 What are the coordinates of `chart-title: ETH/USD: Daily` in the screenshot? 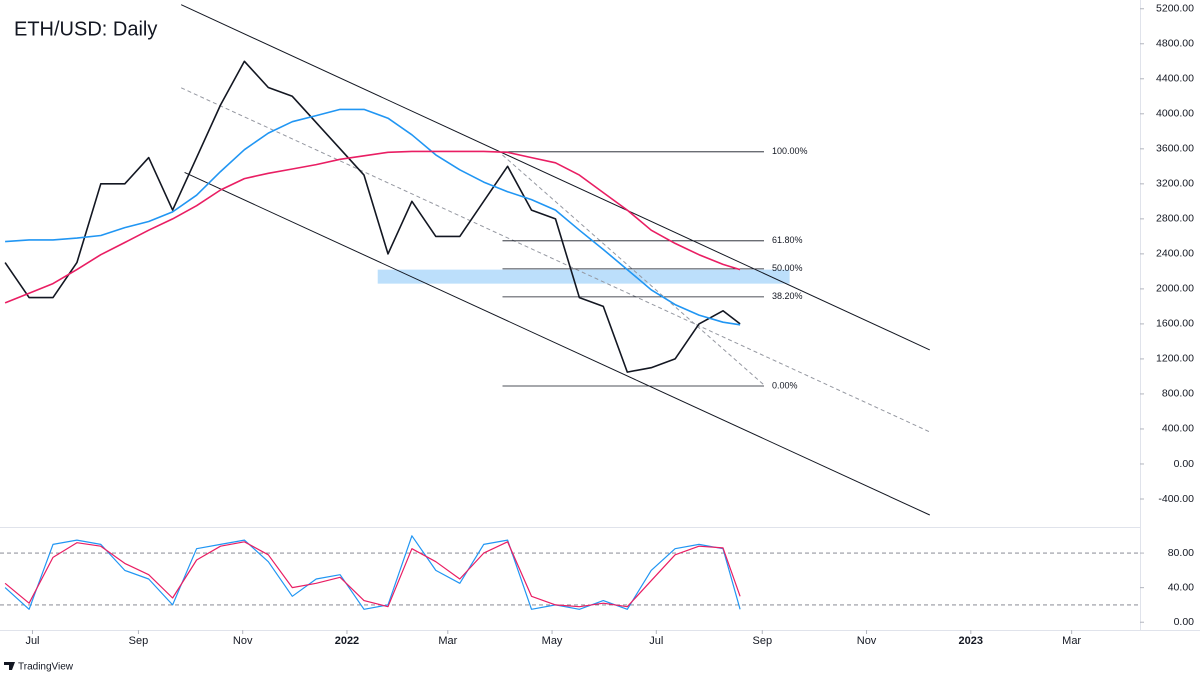 It's located at (85, 29).